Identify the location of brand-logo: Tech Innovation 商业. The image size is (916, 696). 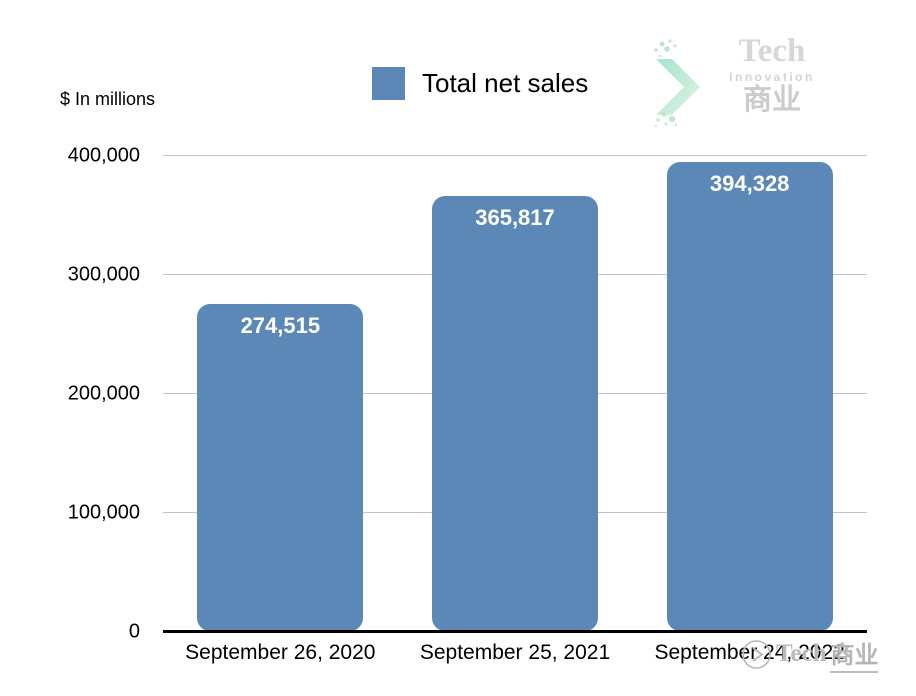
(740, 82).